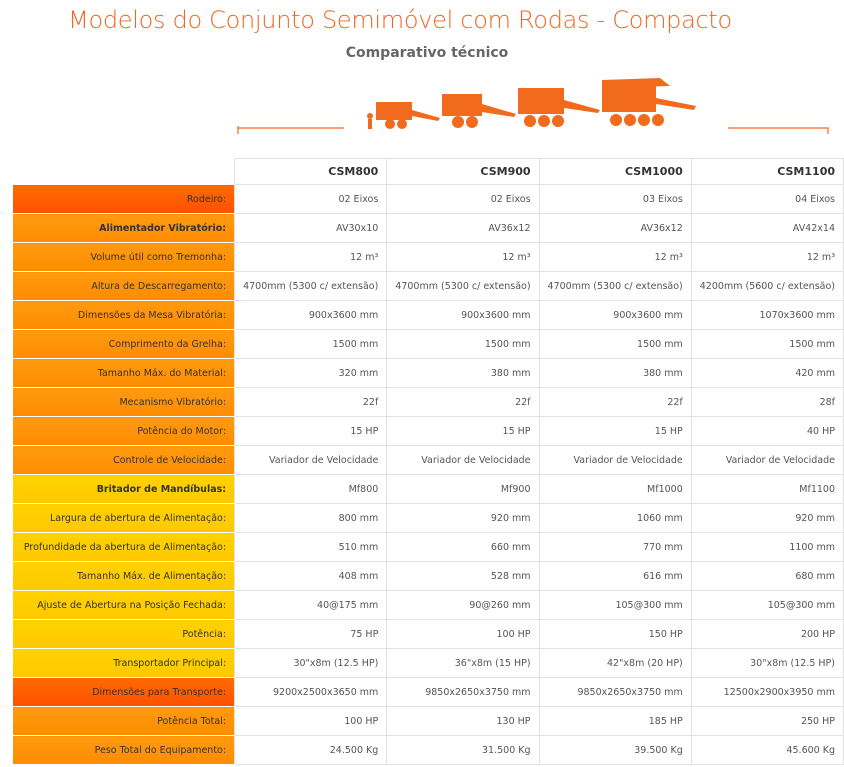  What do you see at coordinates (123, 373) in the screenshot?
I see `row-label: Tamanho Máx. do Material:` at bounding box center [123, 373].